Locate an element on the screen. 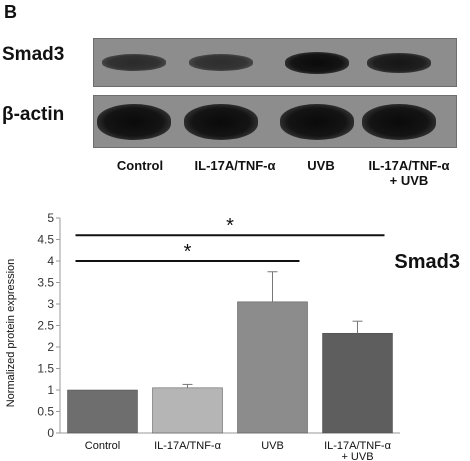 This screenshot has height=461, width=470. y-tick-label: 4 is located at coordinates (50, 261).